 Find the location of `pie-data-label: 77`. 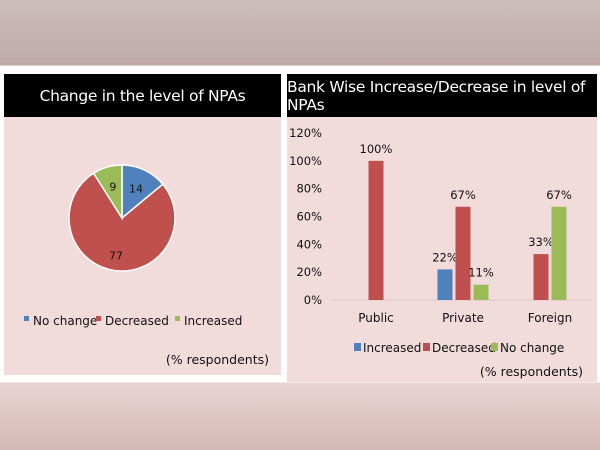

pie-data-label: 77 is located at coordinates (116, 256).